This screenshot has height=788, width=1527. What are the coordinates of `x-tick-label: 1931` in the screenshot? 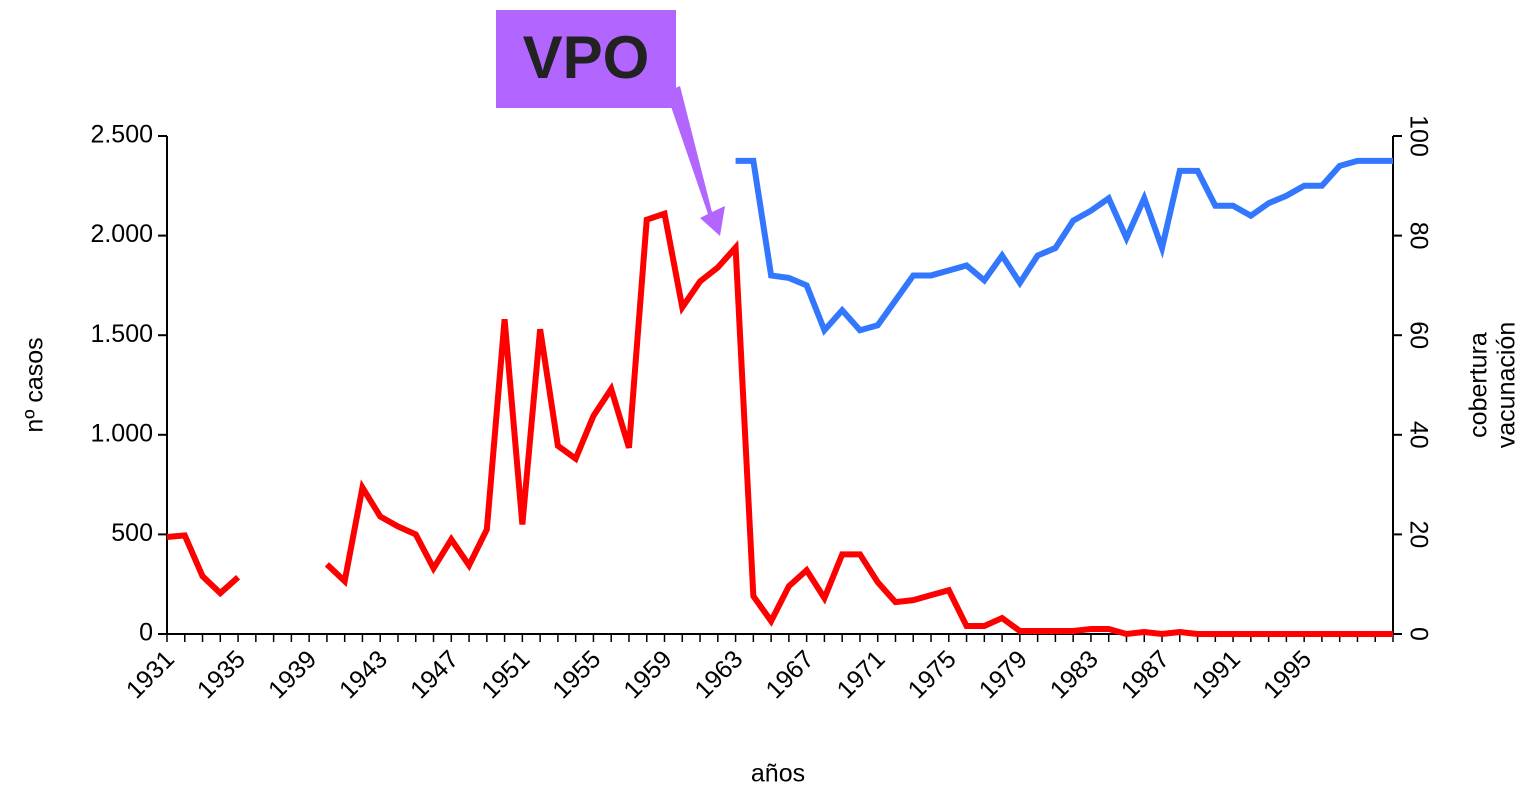 It's located at (150, 674).